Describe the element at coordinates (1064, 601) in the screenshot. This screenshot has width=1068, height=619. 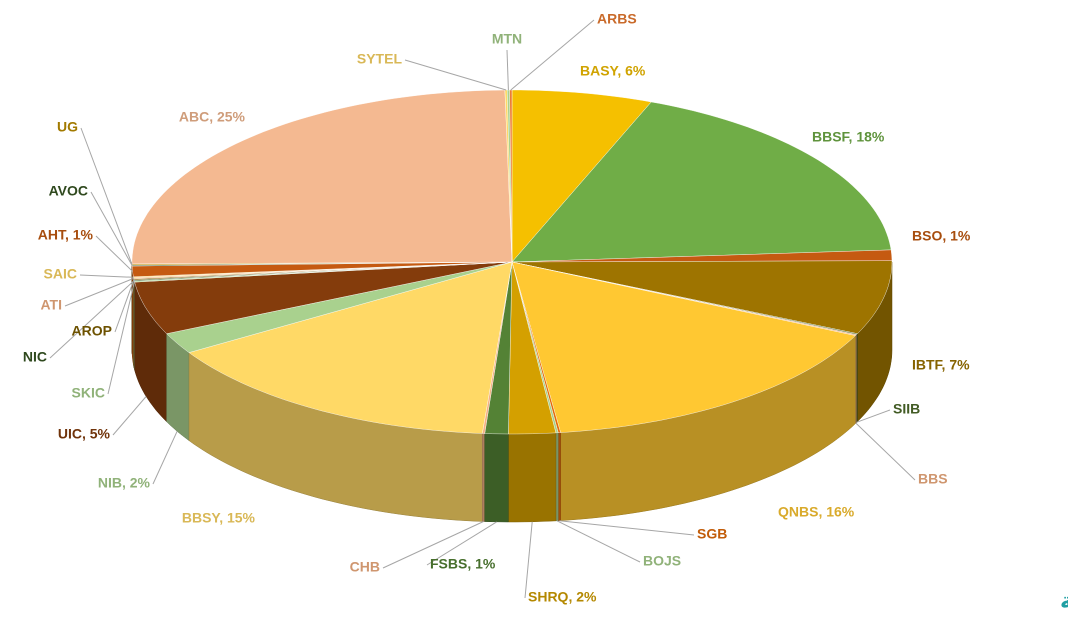
I see `chart-title: نسبة قيم التداول لكل شركة` at that location.